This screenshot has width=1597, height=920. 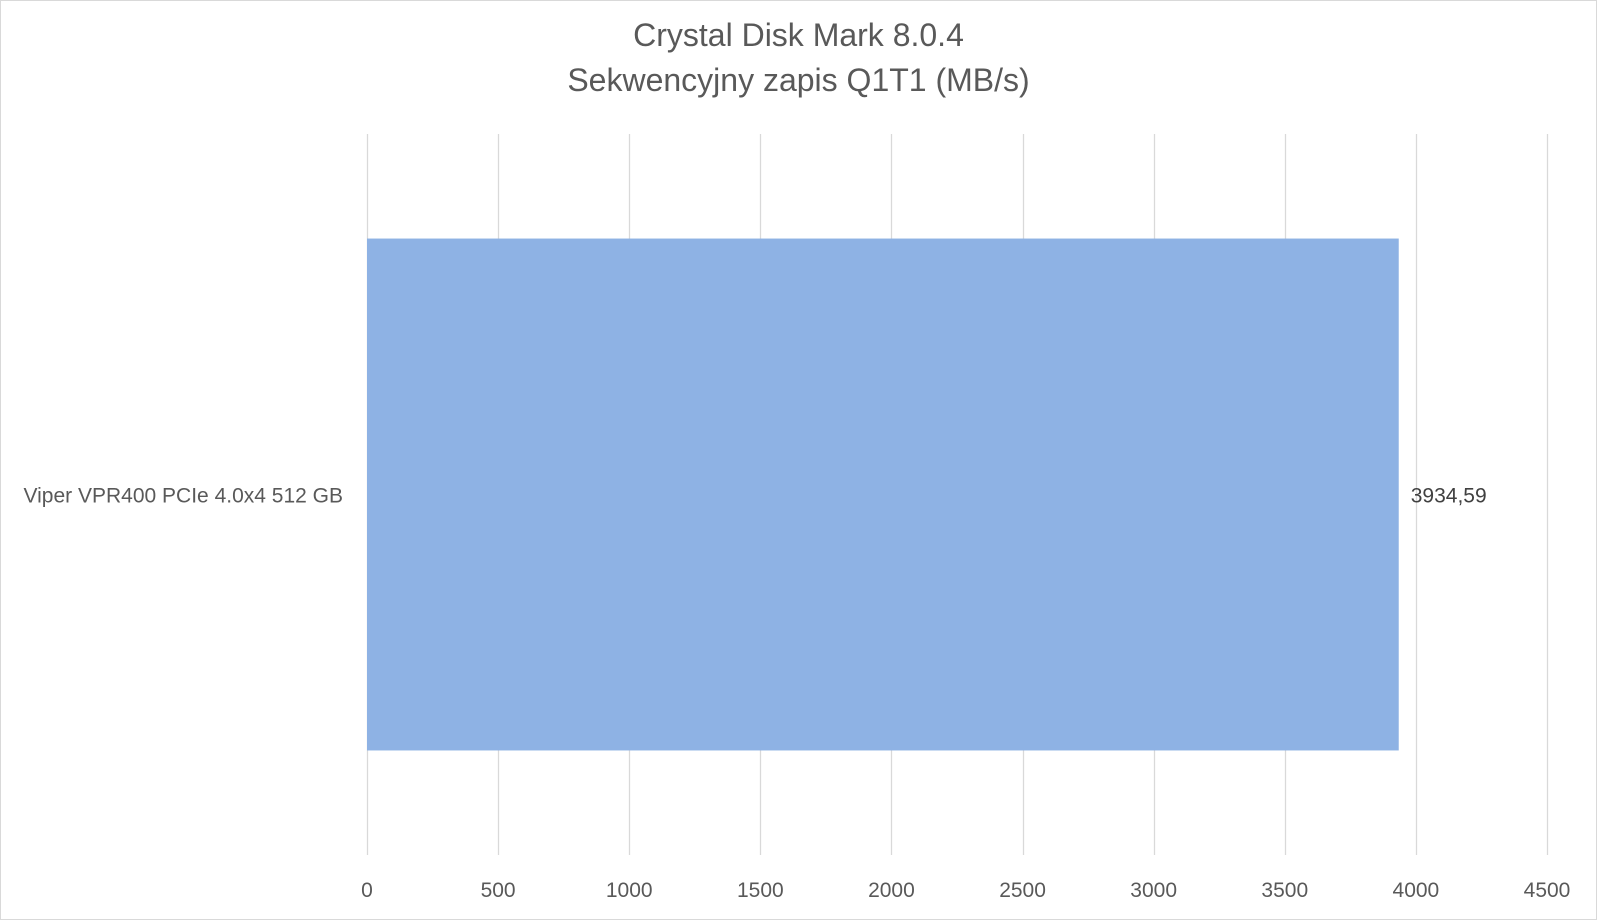 I want to click on x-tick-label: 2000, so click(x=891, y=890).